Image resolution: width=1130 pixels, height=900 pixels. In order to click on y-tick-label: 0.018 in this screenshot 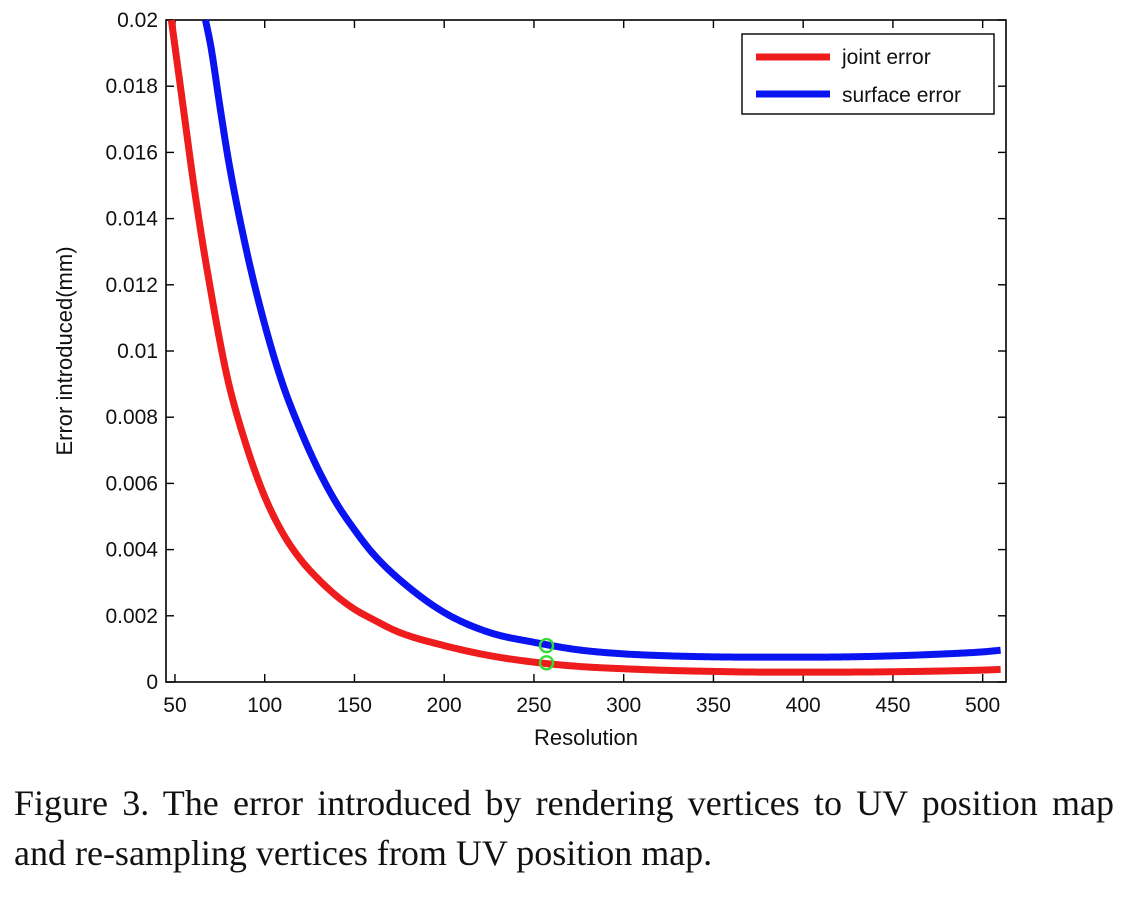, I will do `click(131, 86)`.